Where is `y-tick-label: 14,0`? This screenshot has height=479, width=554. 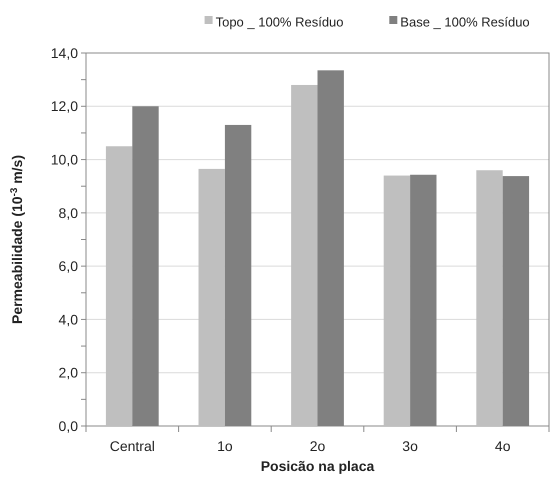 y-tick-label: 14,0 is located at coordinates (64, 52).